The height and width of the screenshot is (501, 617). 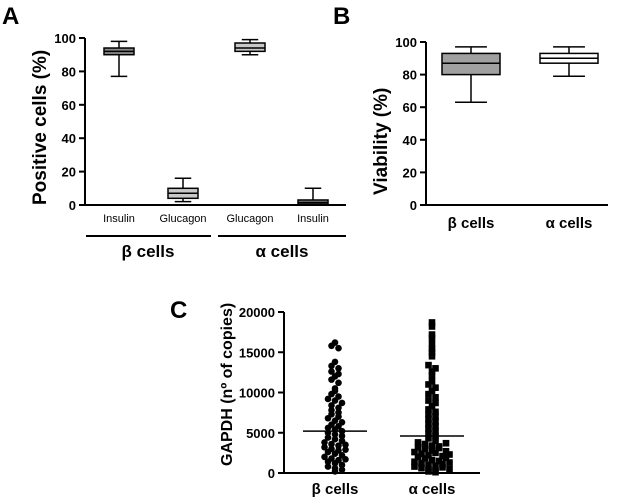 I want to click on group-label-beta: β cells, so click(x=148, y=251).